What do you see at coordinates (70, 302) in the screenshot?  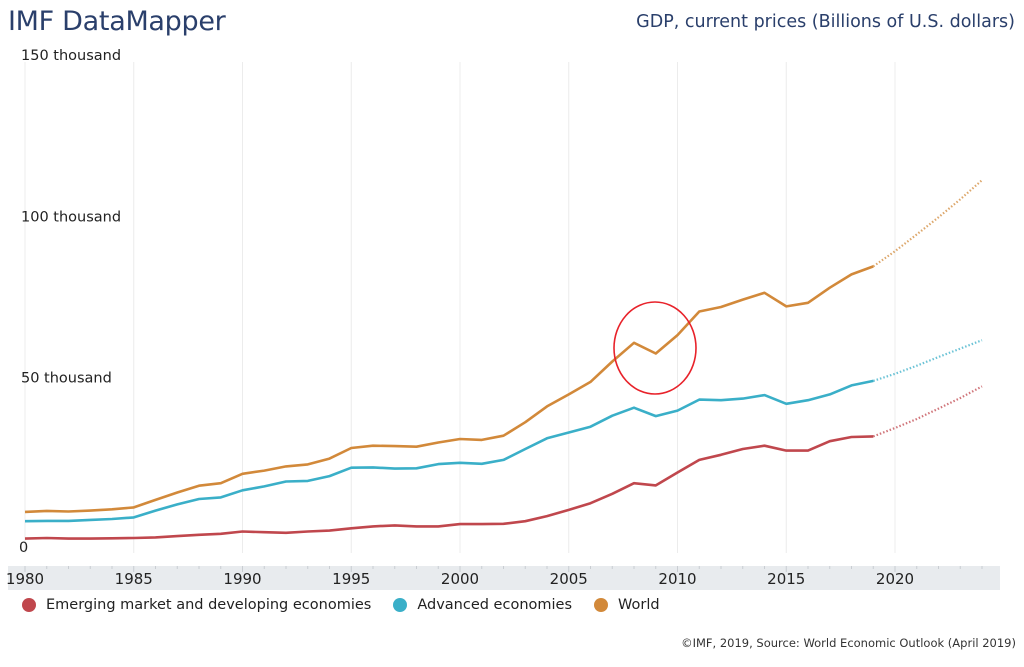 I see `y-axis: 0 50 thousand 100 thousand 150 thousand` at bounding box center [70, 302].